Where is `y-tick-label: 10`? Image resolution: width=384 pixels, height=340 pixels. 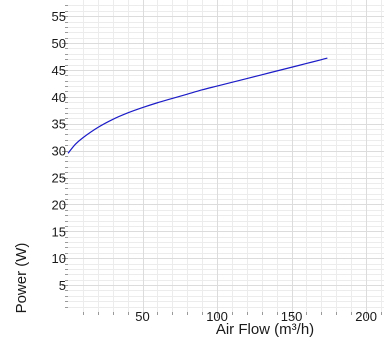 y-tick-label: 10 is located at coordinates (59, 258).